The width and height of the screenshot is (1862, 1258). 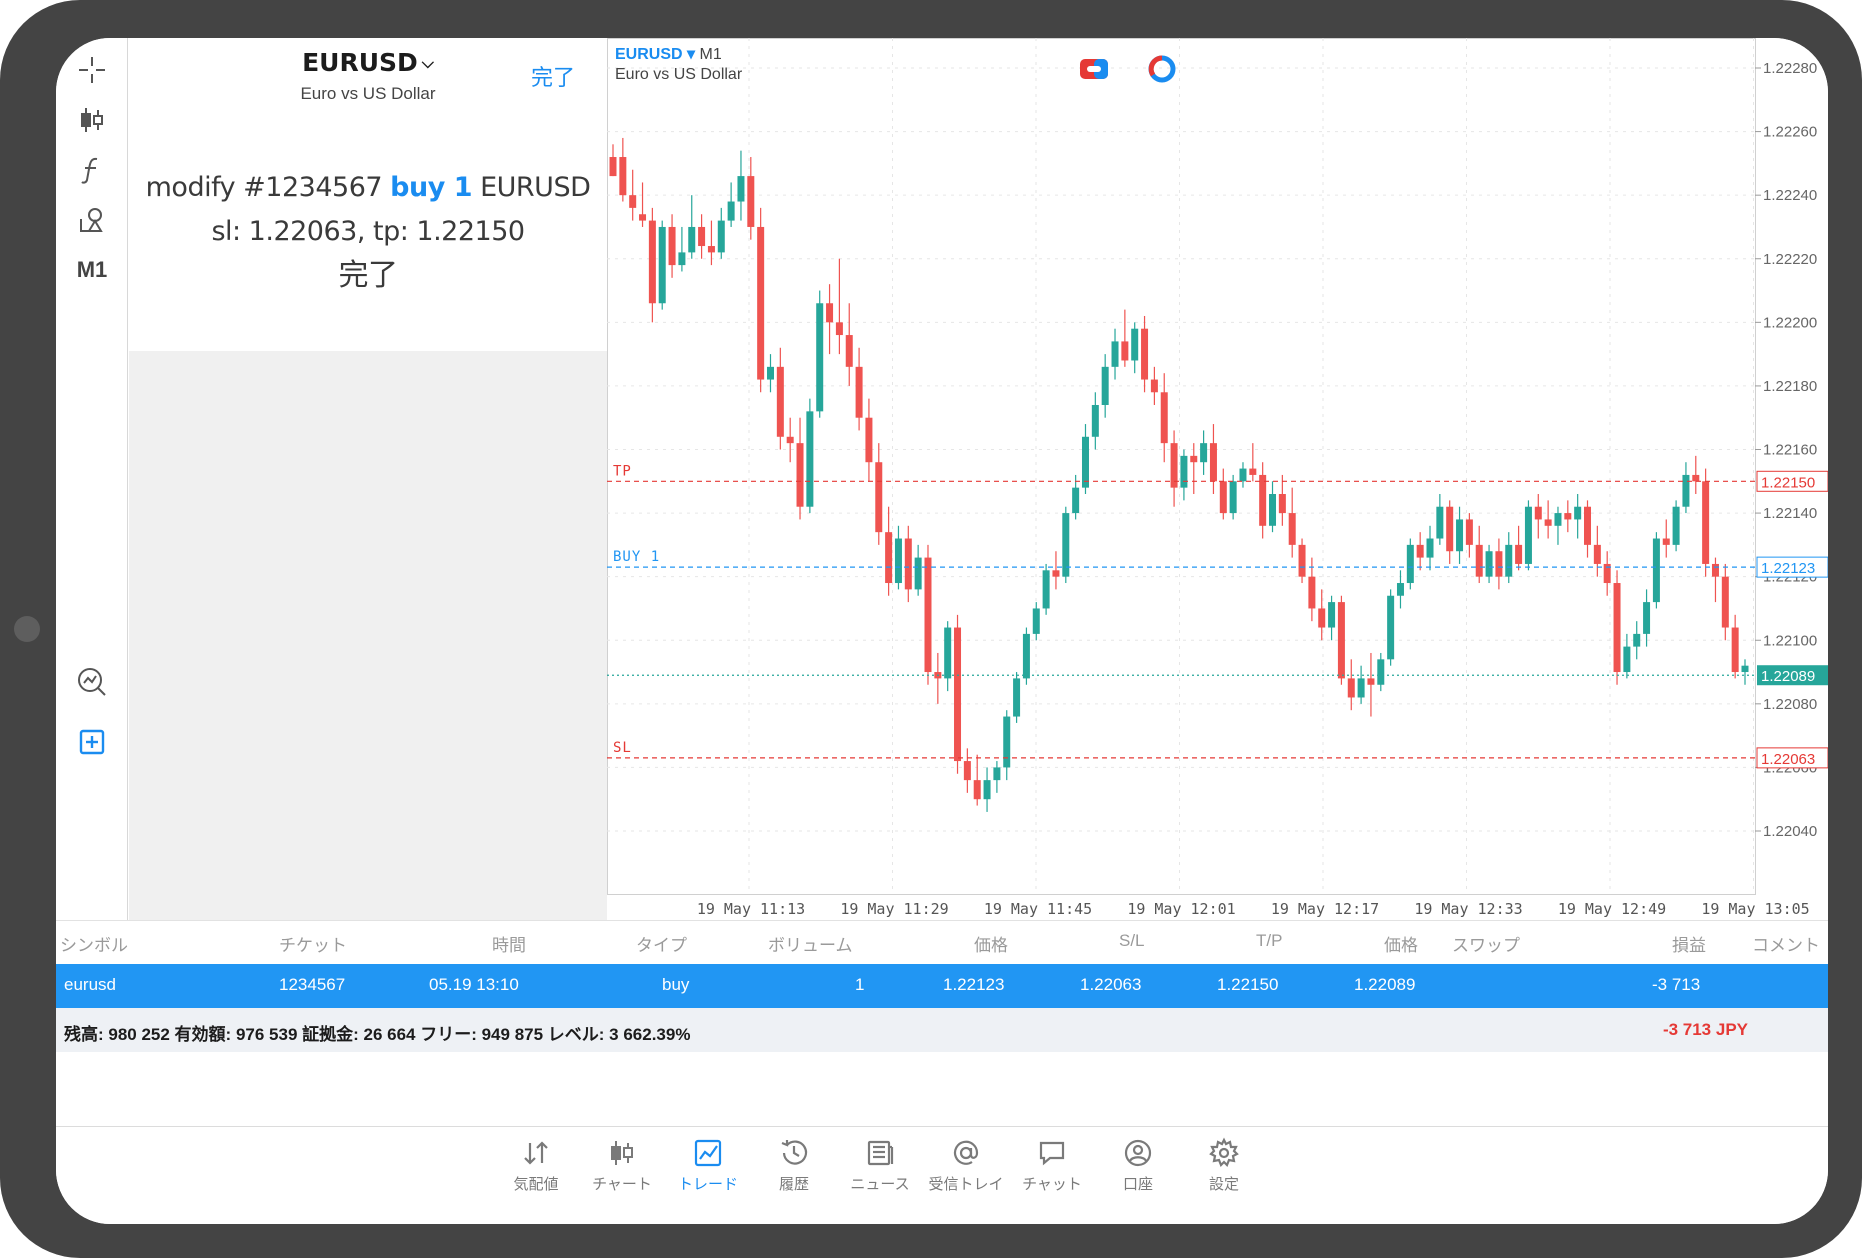 I want to click on objects-icon, so click(x=92, y=220).